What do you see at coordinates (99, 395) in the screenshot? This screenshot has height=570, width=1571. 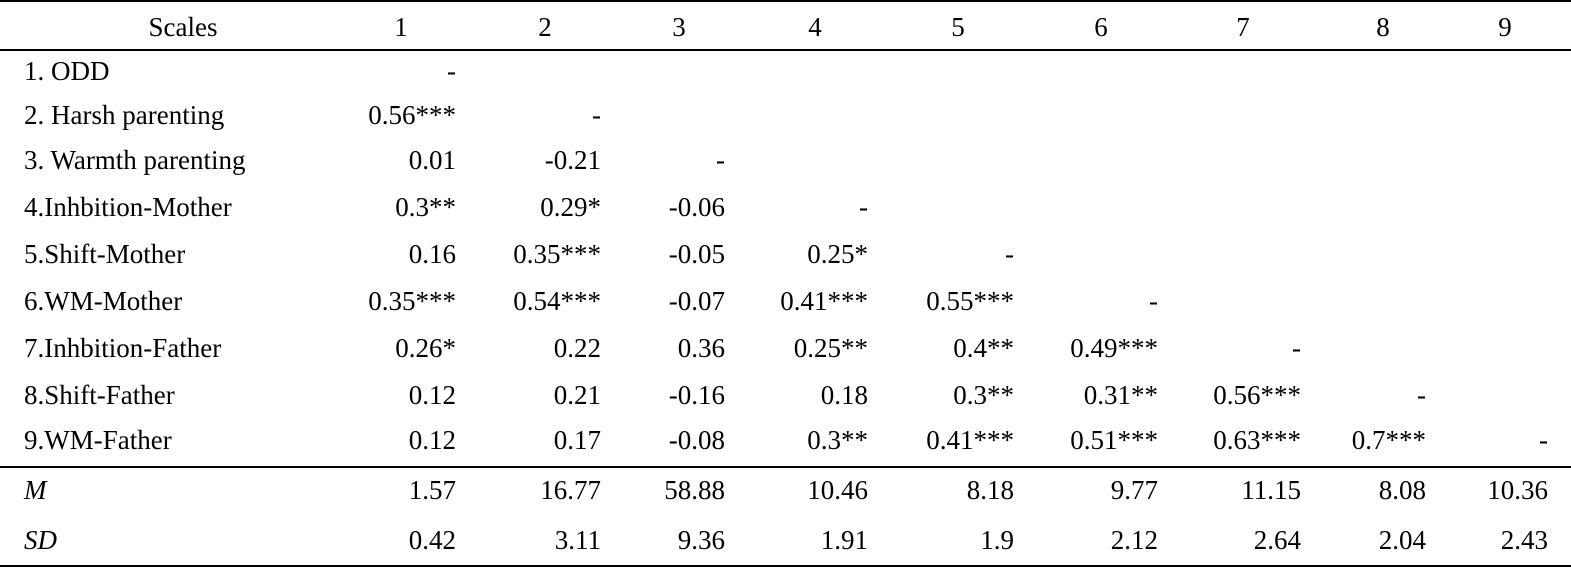 I see `row-label: 8.Shift-Father` at bounding box center [99, 395].